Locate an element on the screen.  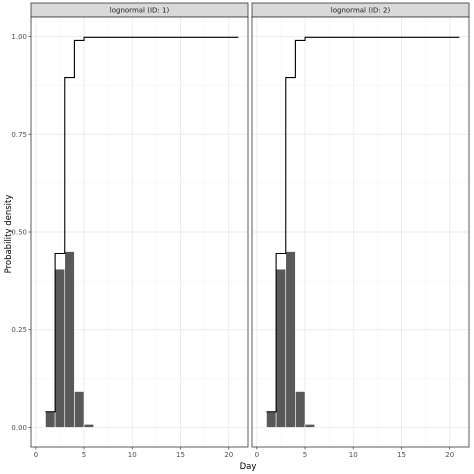
y-tick-label: 0.25 is located at coordinates (19, 330).